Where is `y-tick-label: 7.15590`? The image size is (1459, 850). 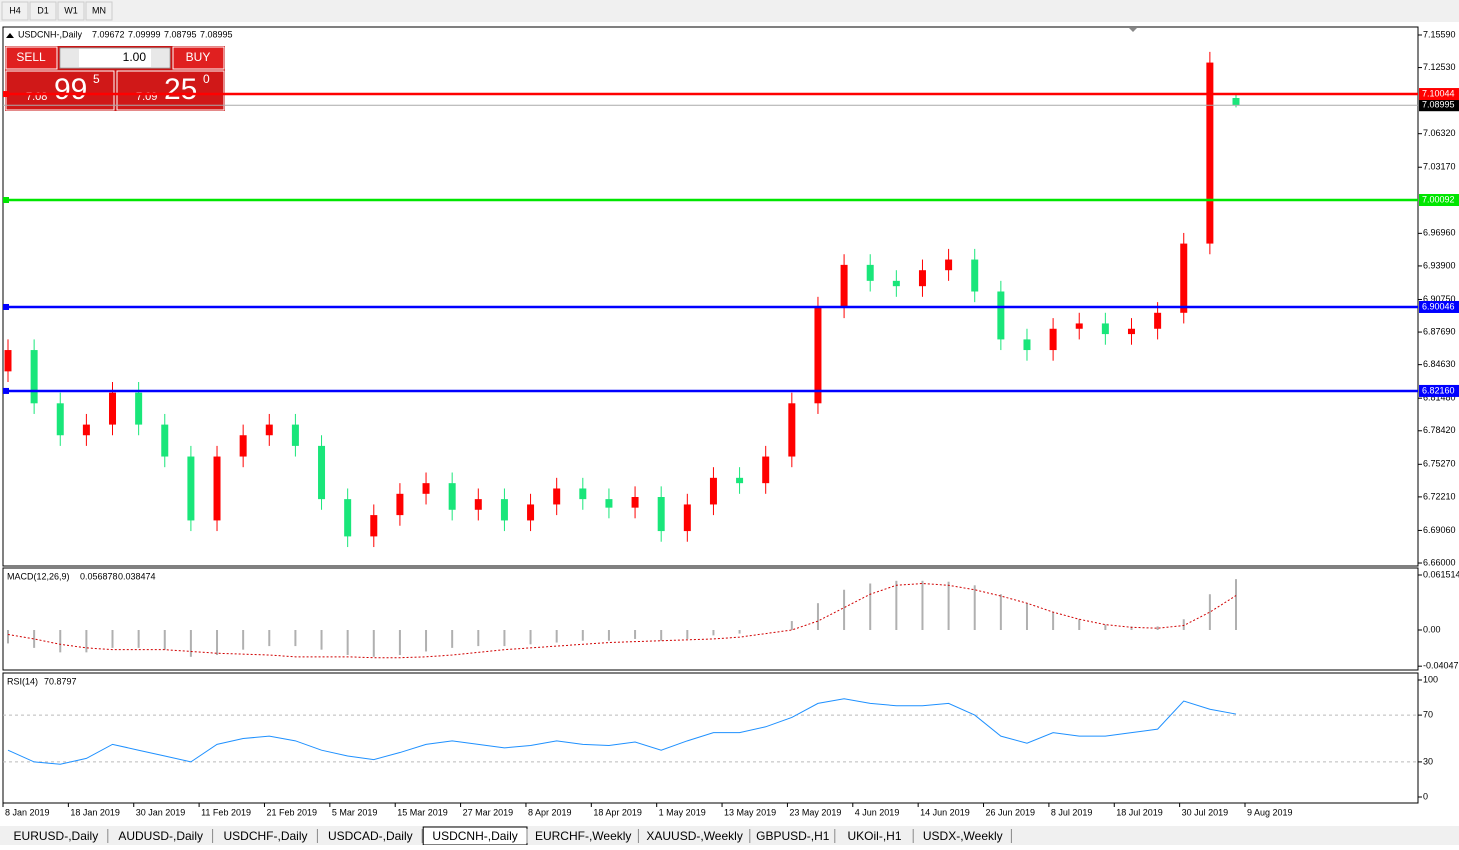
y-tick-label: 7.15590 is located at coordinates (1439, 34).